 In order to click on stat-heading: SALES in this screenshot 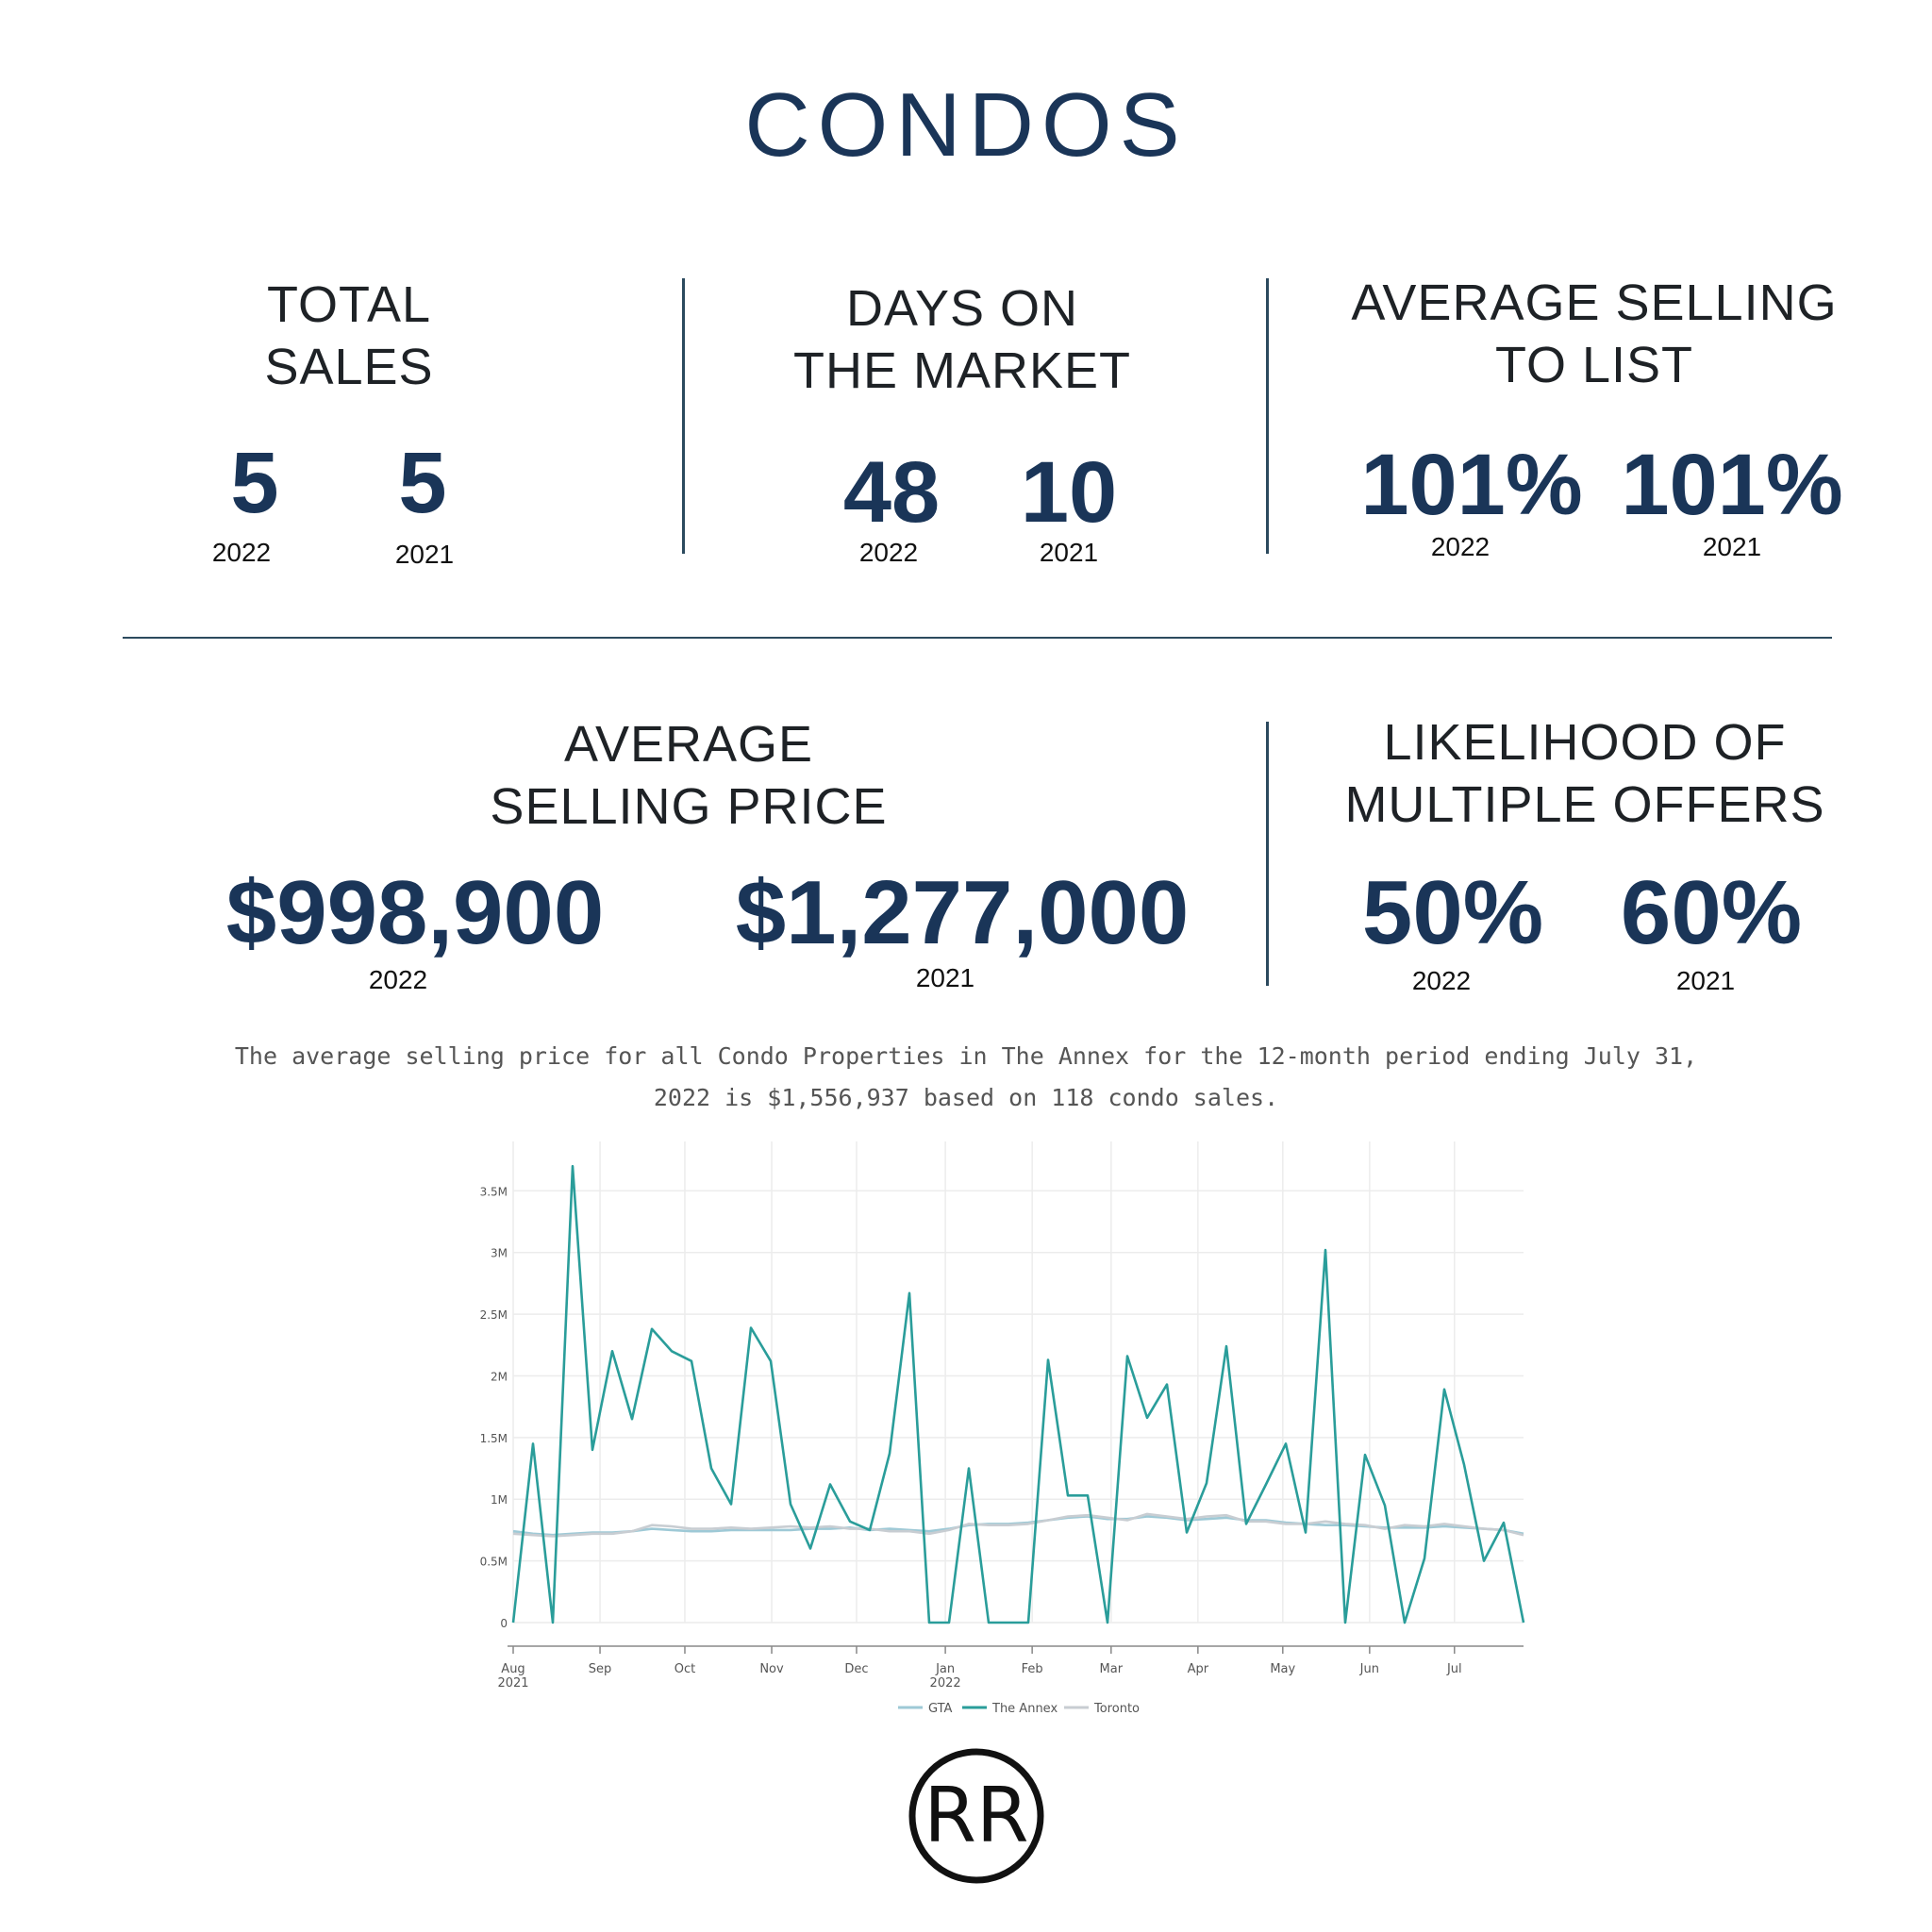, I will do `click(349, 367)`.